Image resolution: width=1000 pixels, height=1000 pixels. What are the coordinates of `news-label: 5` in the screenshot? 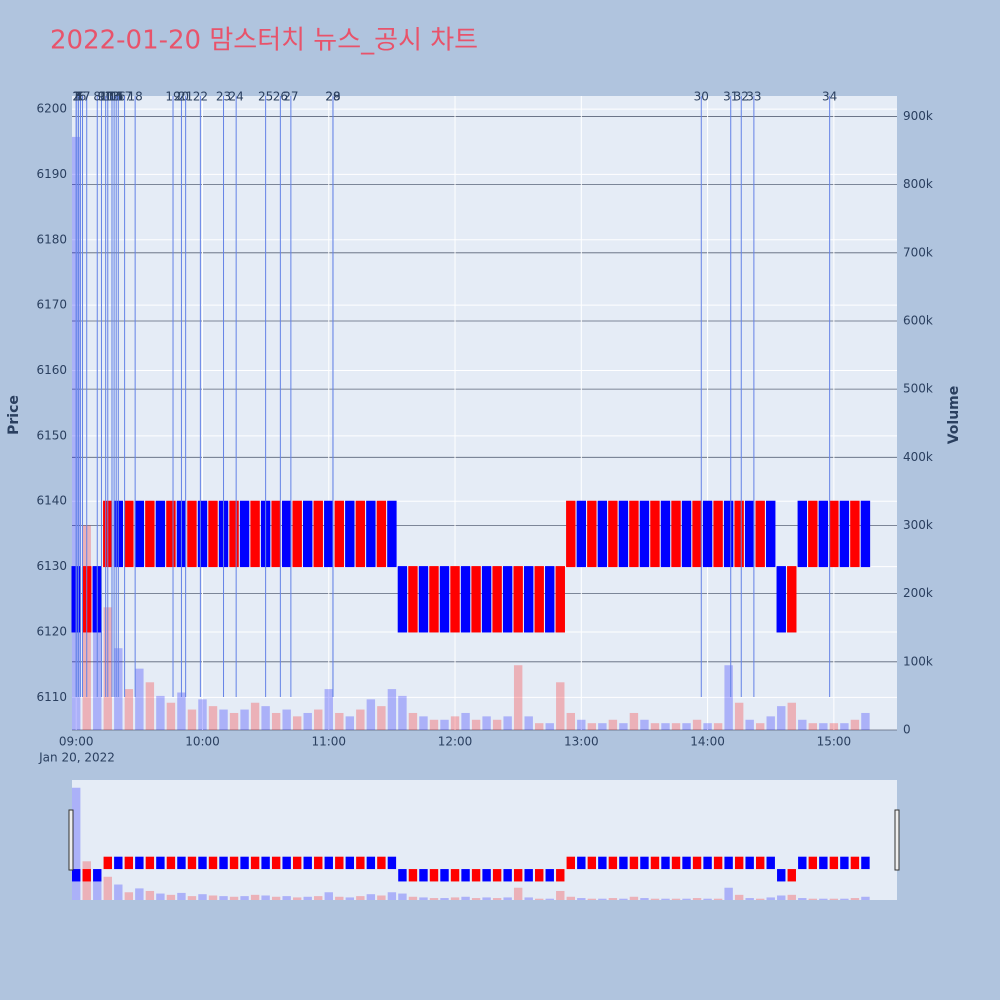 It's located at (81, 97).